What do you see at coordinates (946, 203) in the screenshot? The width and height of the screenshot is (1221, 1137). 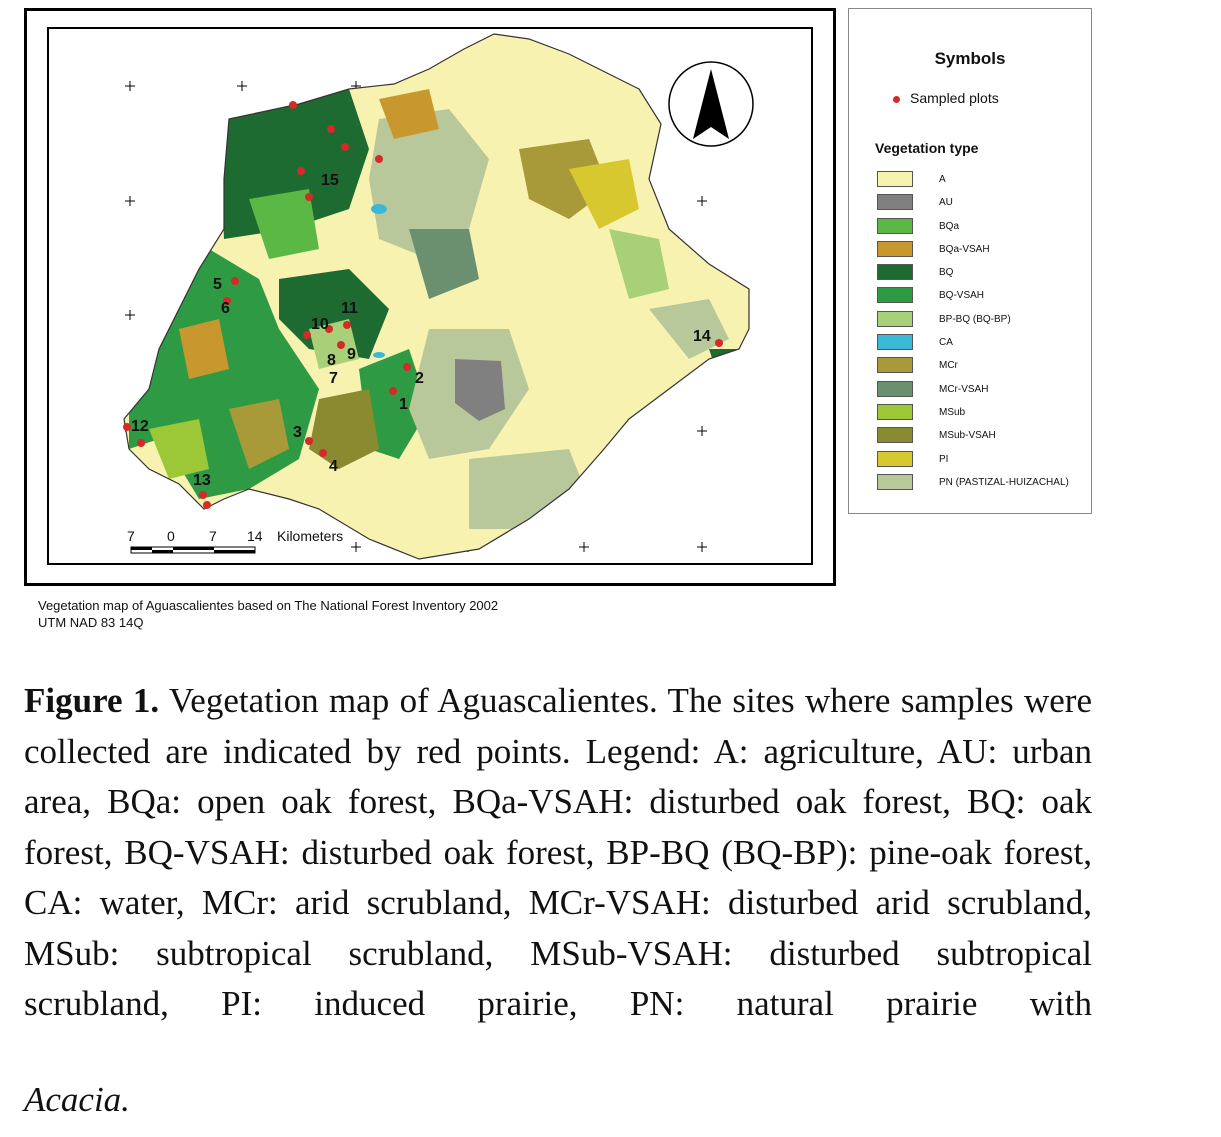 I see `legend-code: AU` at bounding box center [946, 203].